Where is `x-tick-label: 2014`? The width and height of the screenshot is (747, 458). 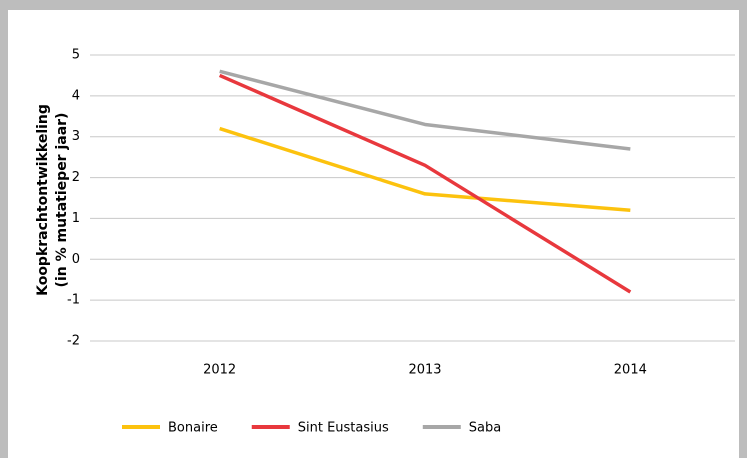 x-tick-label: 2014 is located at coordinates (630, 370).